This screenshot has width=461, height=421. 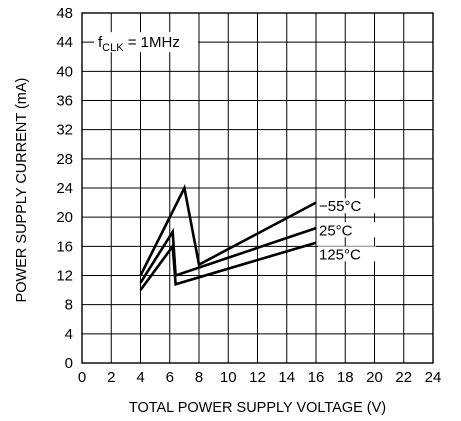 I want to click on y-tick-label-24: 24, so click(x=64, y=188).